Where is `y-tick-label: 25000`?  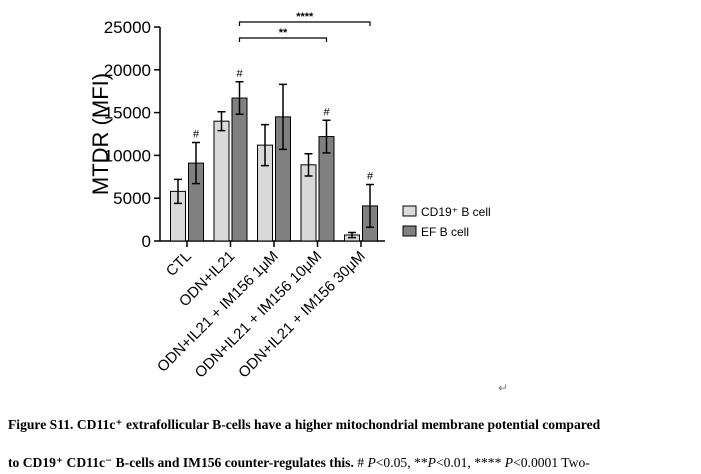 y-tick-label: 25000 is located at coordinates (127, 27).